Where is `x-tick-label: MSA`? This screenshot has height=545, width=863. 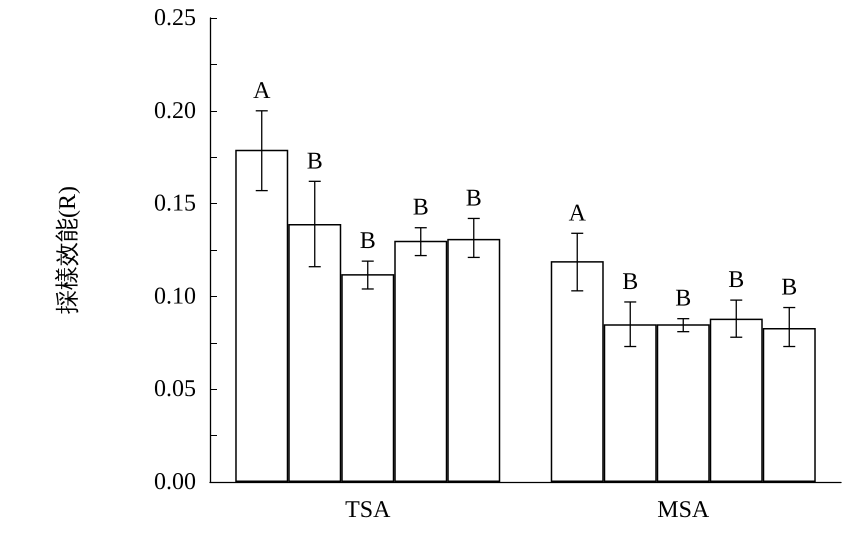 x-tick-label: MSA is located at coordinates (683, 510).